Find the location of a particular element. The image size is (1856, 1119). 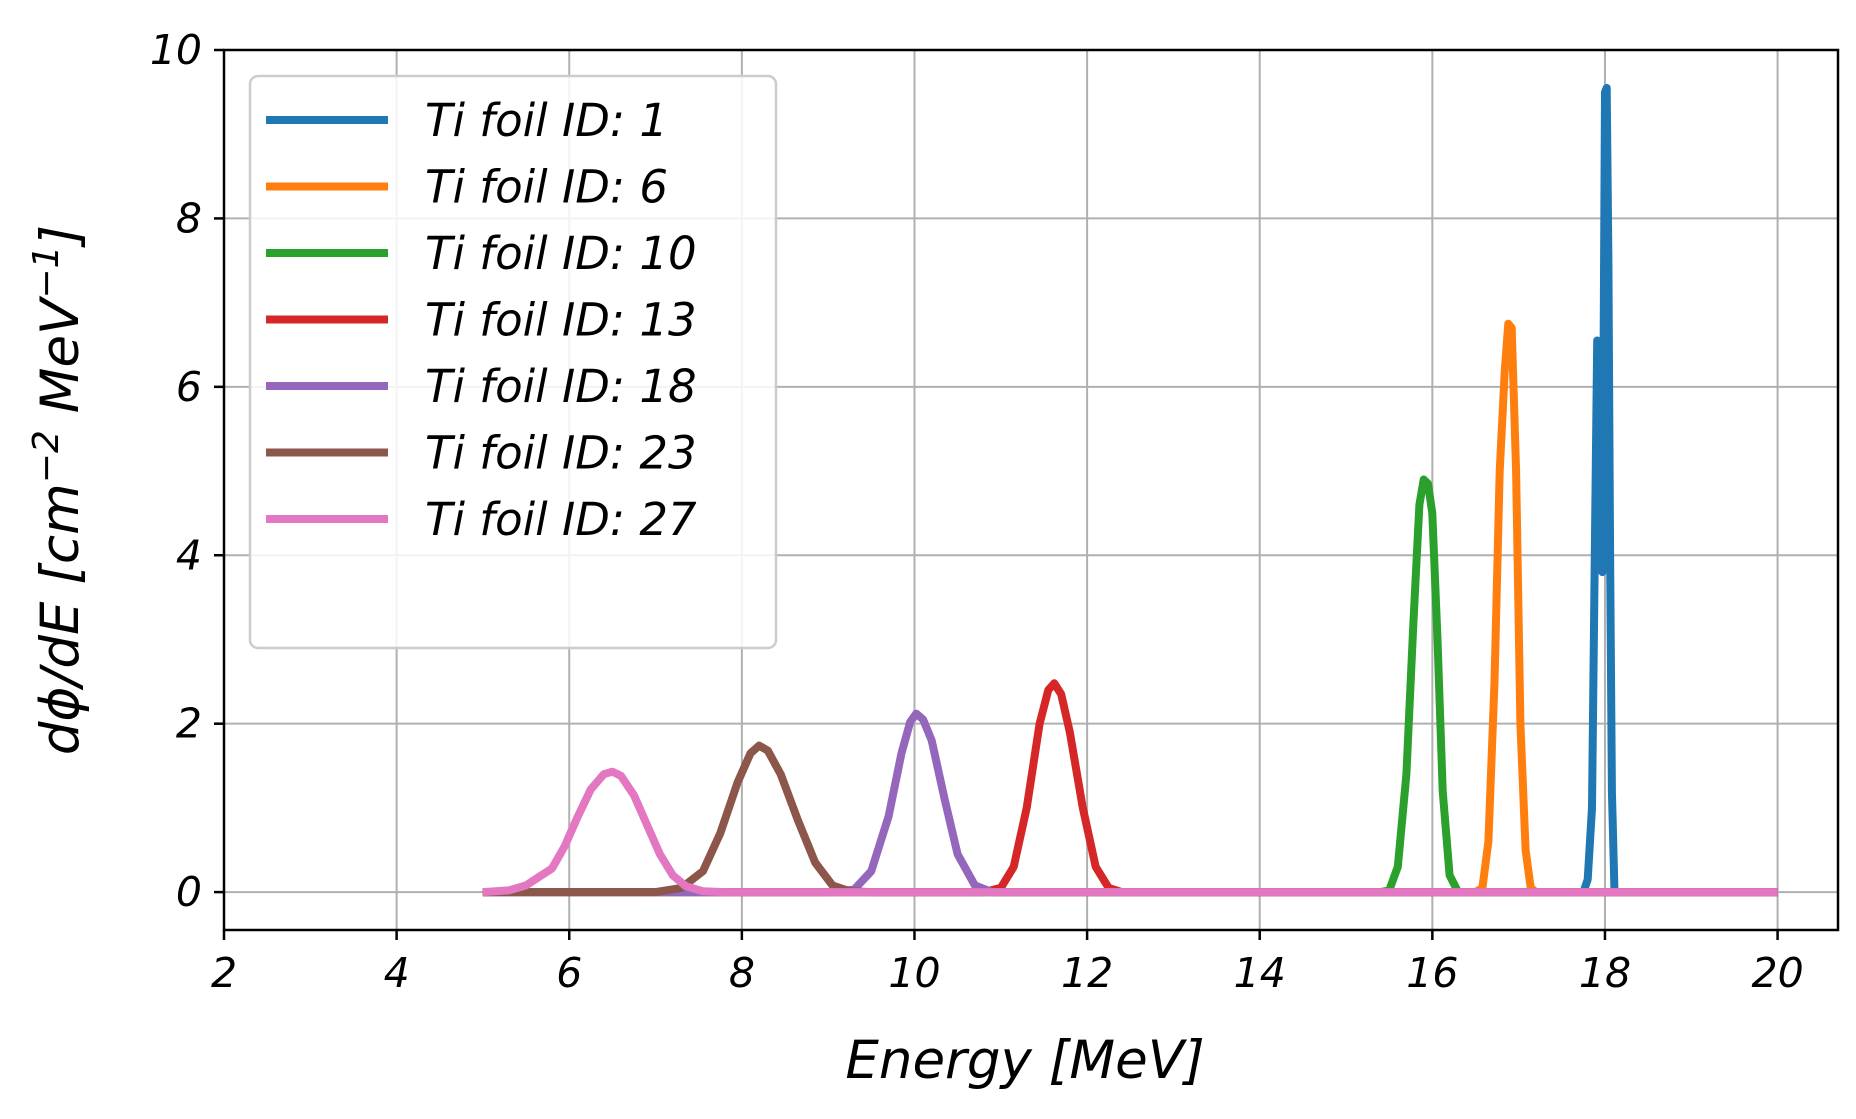

y-axis-label: dϕ/dE [cm−2 MeV−1] is located at coordinates (59, 490).